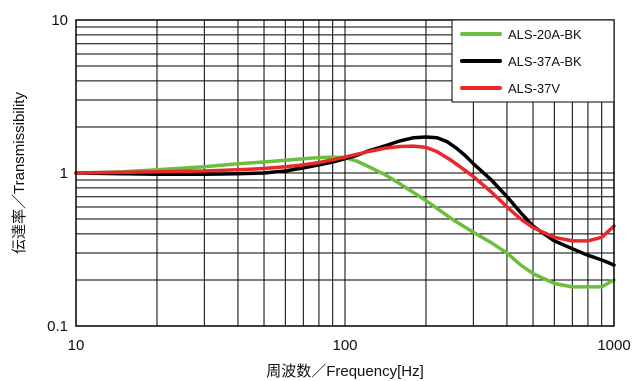 The image size is (636, 381). Describe the element at coordinates (345, 371) in the screenshot. I see `x-axis-label: 周波数／Frequency[Hz]` at that location.